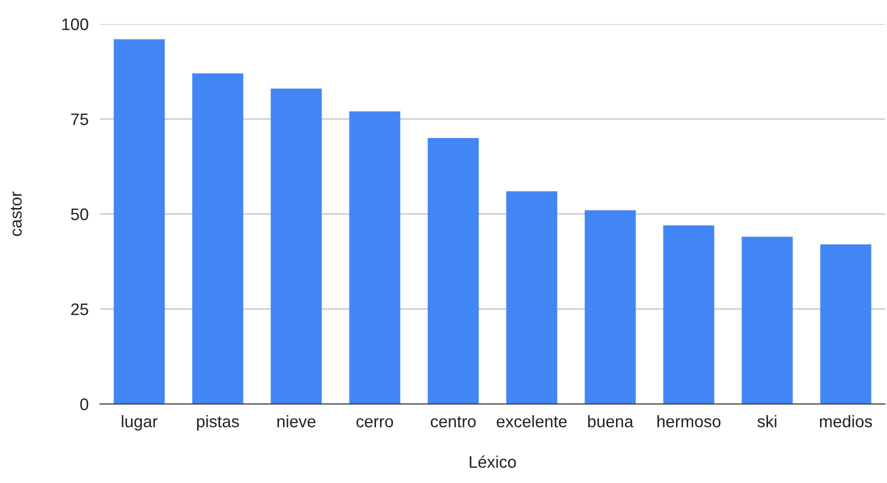 The height and width of the screenshot is (483, 887). What do you see at coordinates (218, 423) in the screenshot?
I see `x-tick-label: pistas` at bounding box center [218, 423].